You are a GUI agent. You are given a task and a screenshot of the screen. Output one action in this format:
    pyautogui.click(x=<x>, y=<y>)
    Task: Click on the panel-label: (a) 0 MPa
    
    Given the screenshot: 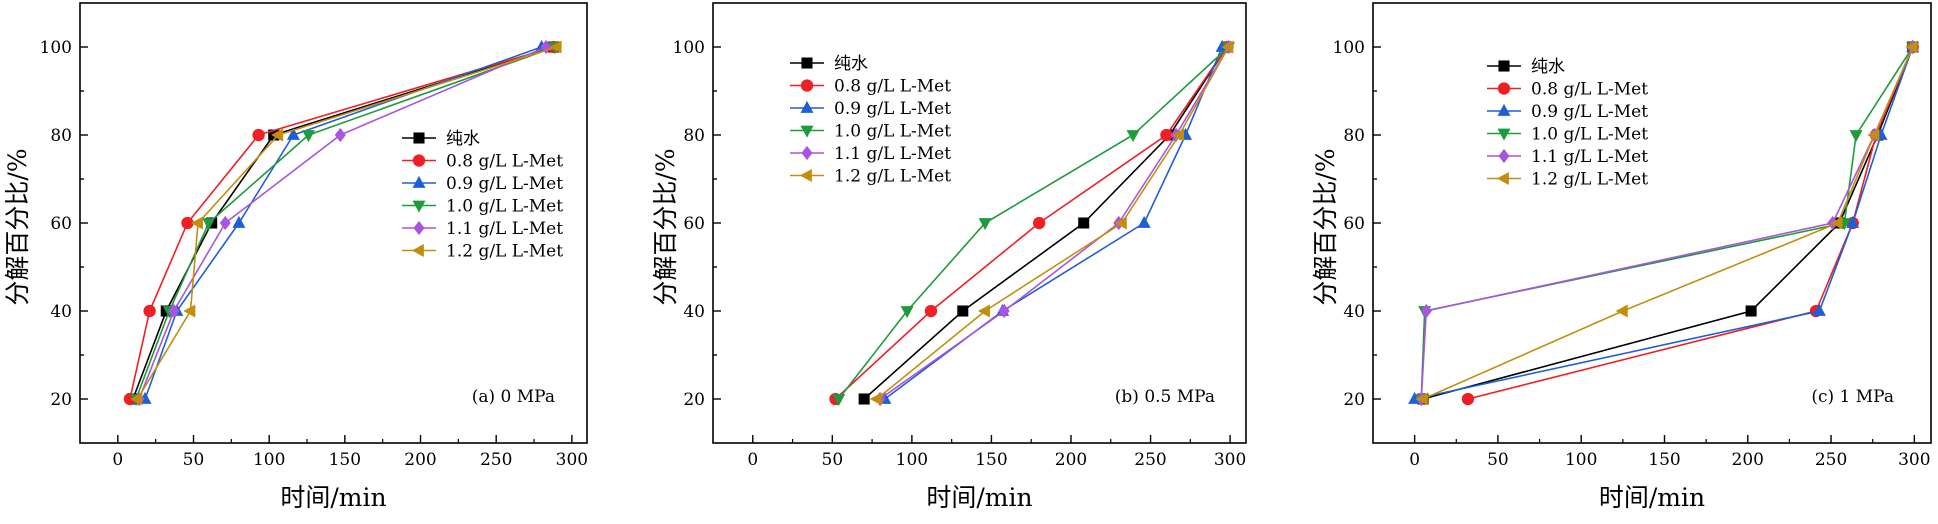 What is the action you would take?
    pyautogui.click(x=513, y=397)
    